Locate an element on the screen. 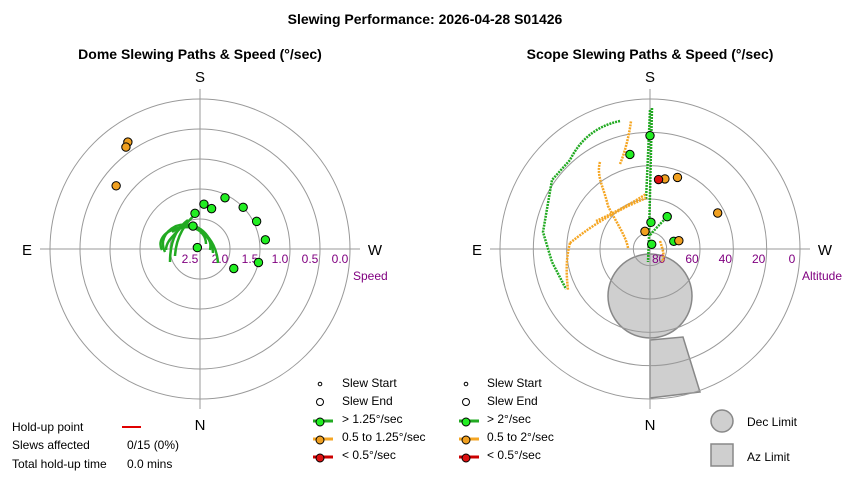 This screenshot has height=480, width=850. scope-legend-fast: > 2°/sec is located at coordinates (509, 419).